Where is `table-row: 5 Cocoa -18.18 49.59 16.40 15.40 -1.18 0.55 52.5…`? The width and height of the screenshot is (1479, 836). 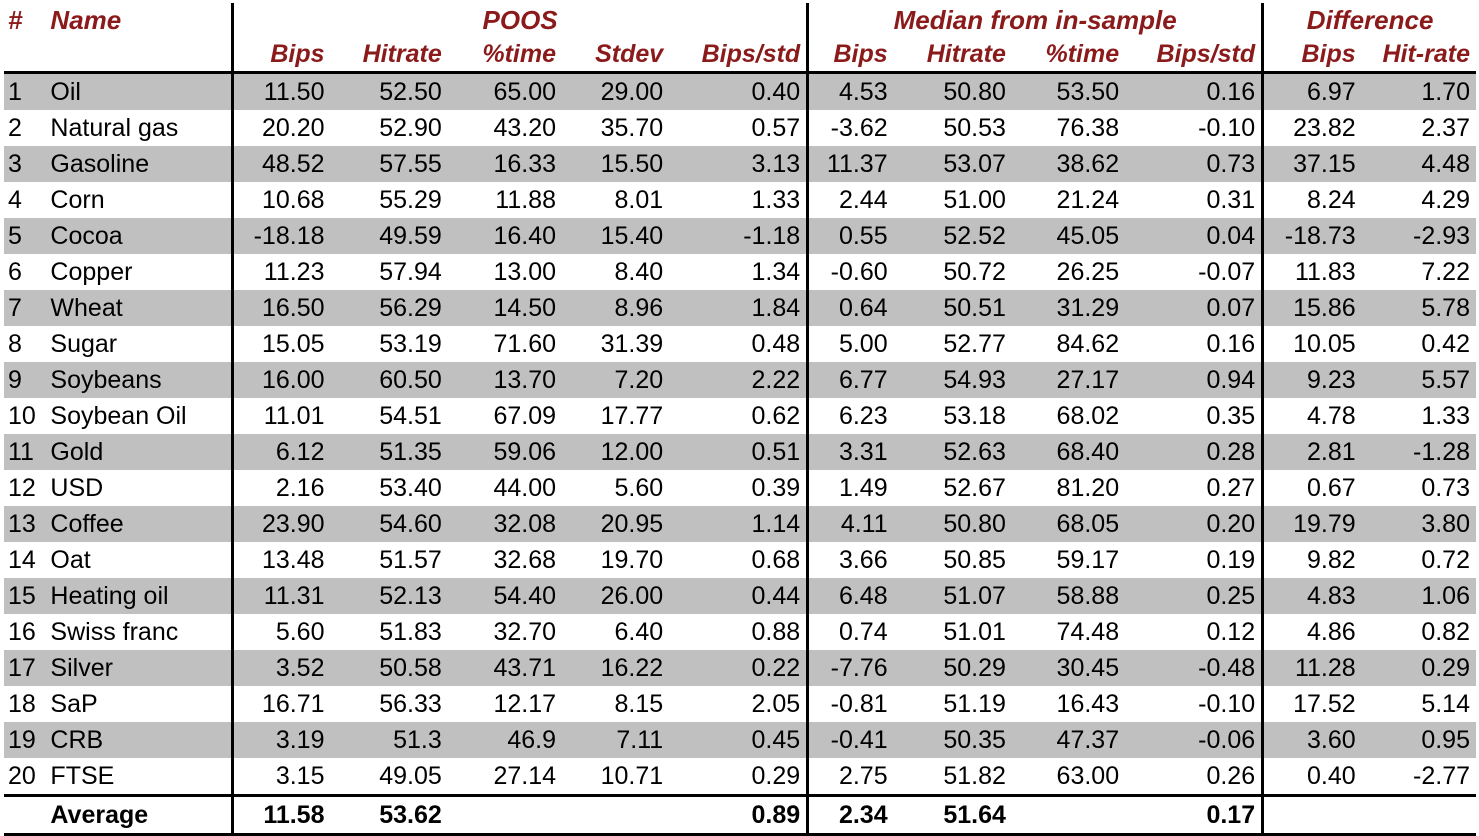
table-row: 5 Cocoa -18.18 49.59 16.40 15.40 -1.18 0.55 52.5… is located at coordinates (740, 236).